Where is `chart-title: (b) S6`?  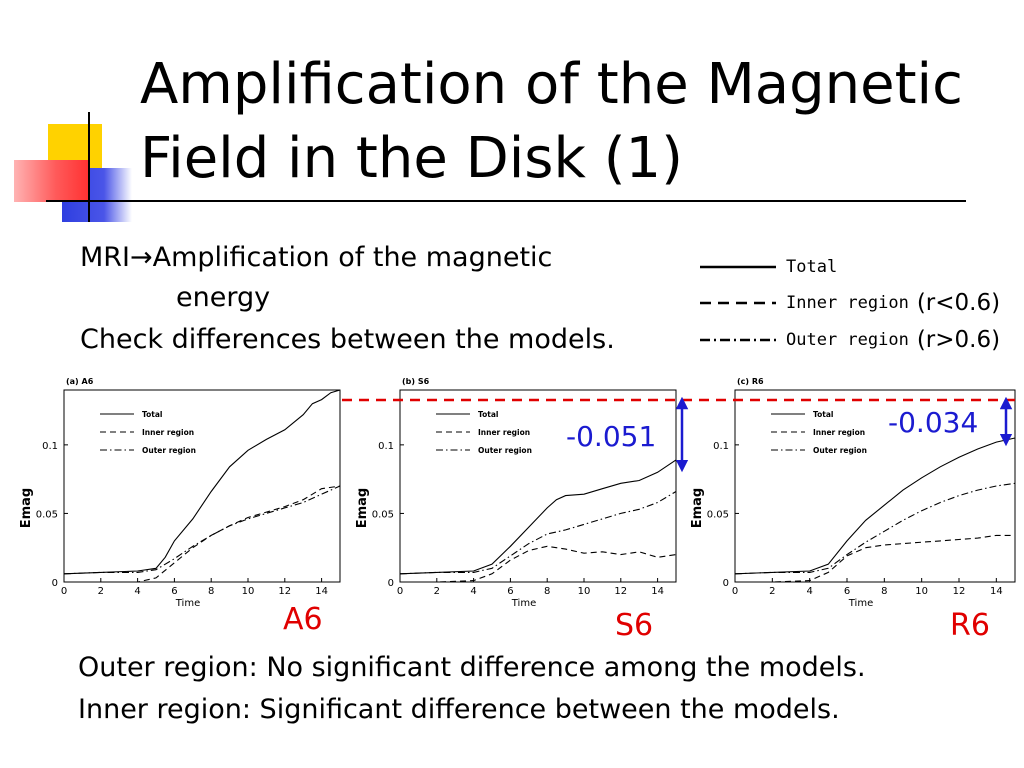 chart-title: (b) S6 is located at coordinates (416, 381).